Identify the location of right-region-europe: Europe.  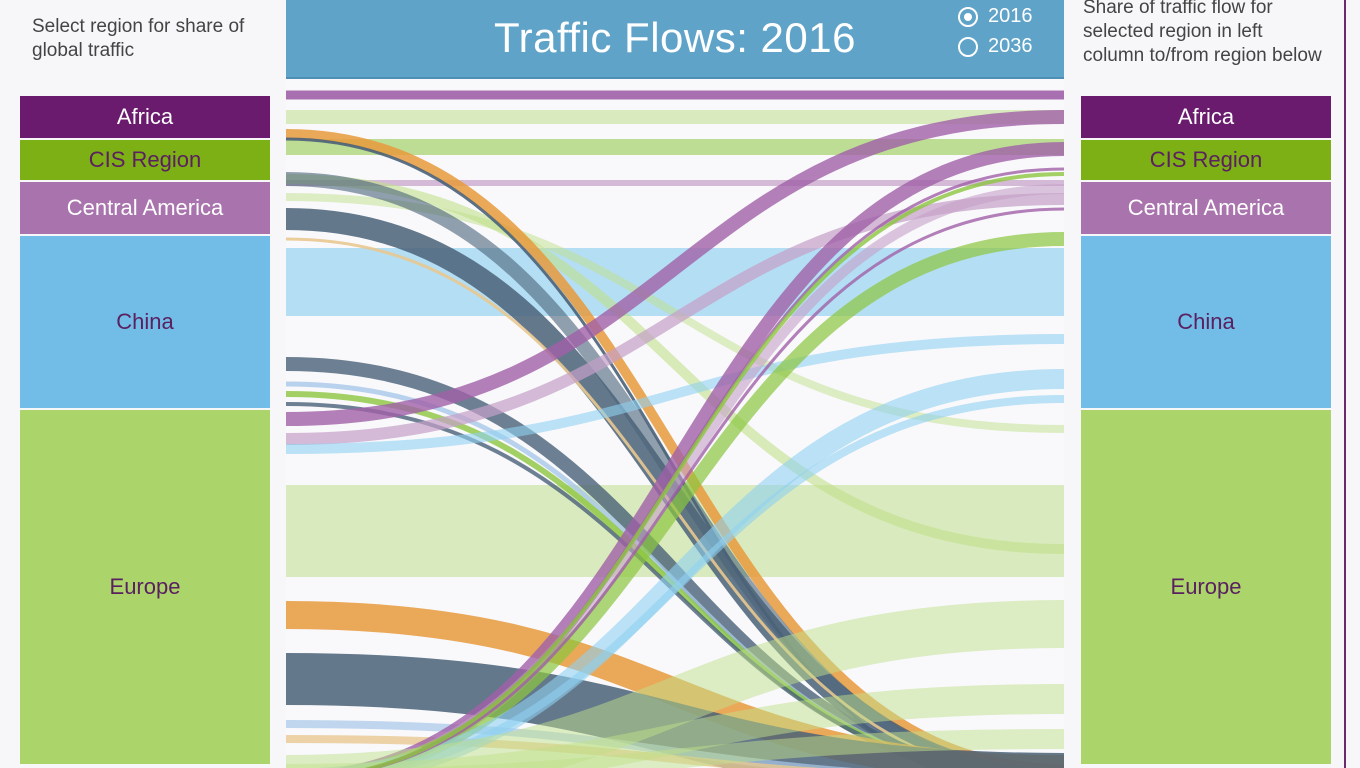
(1206, 588).